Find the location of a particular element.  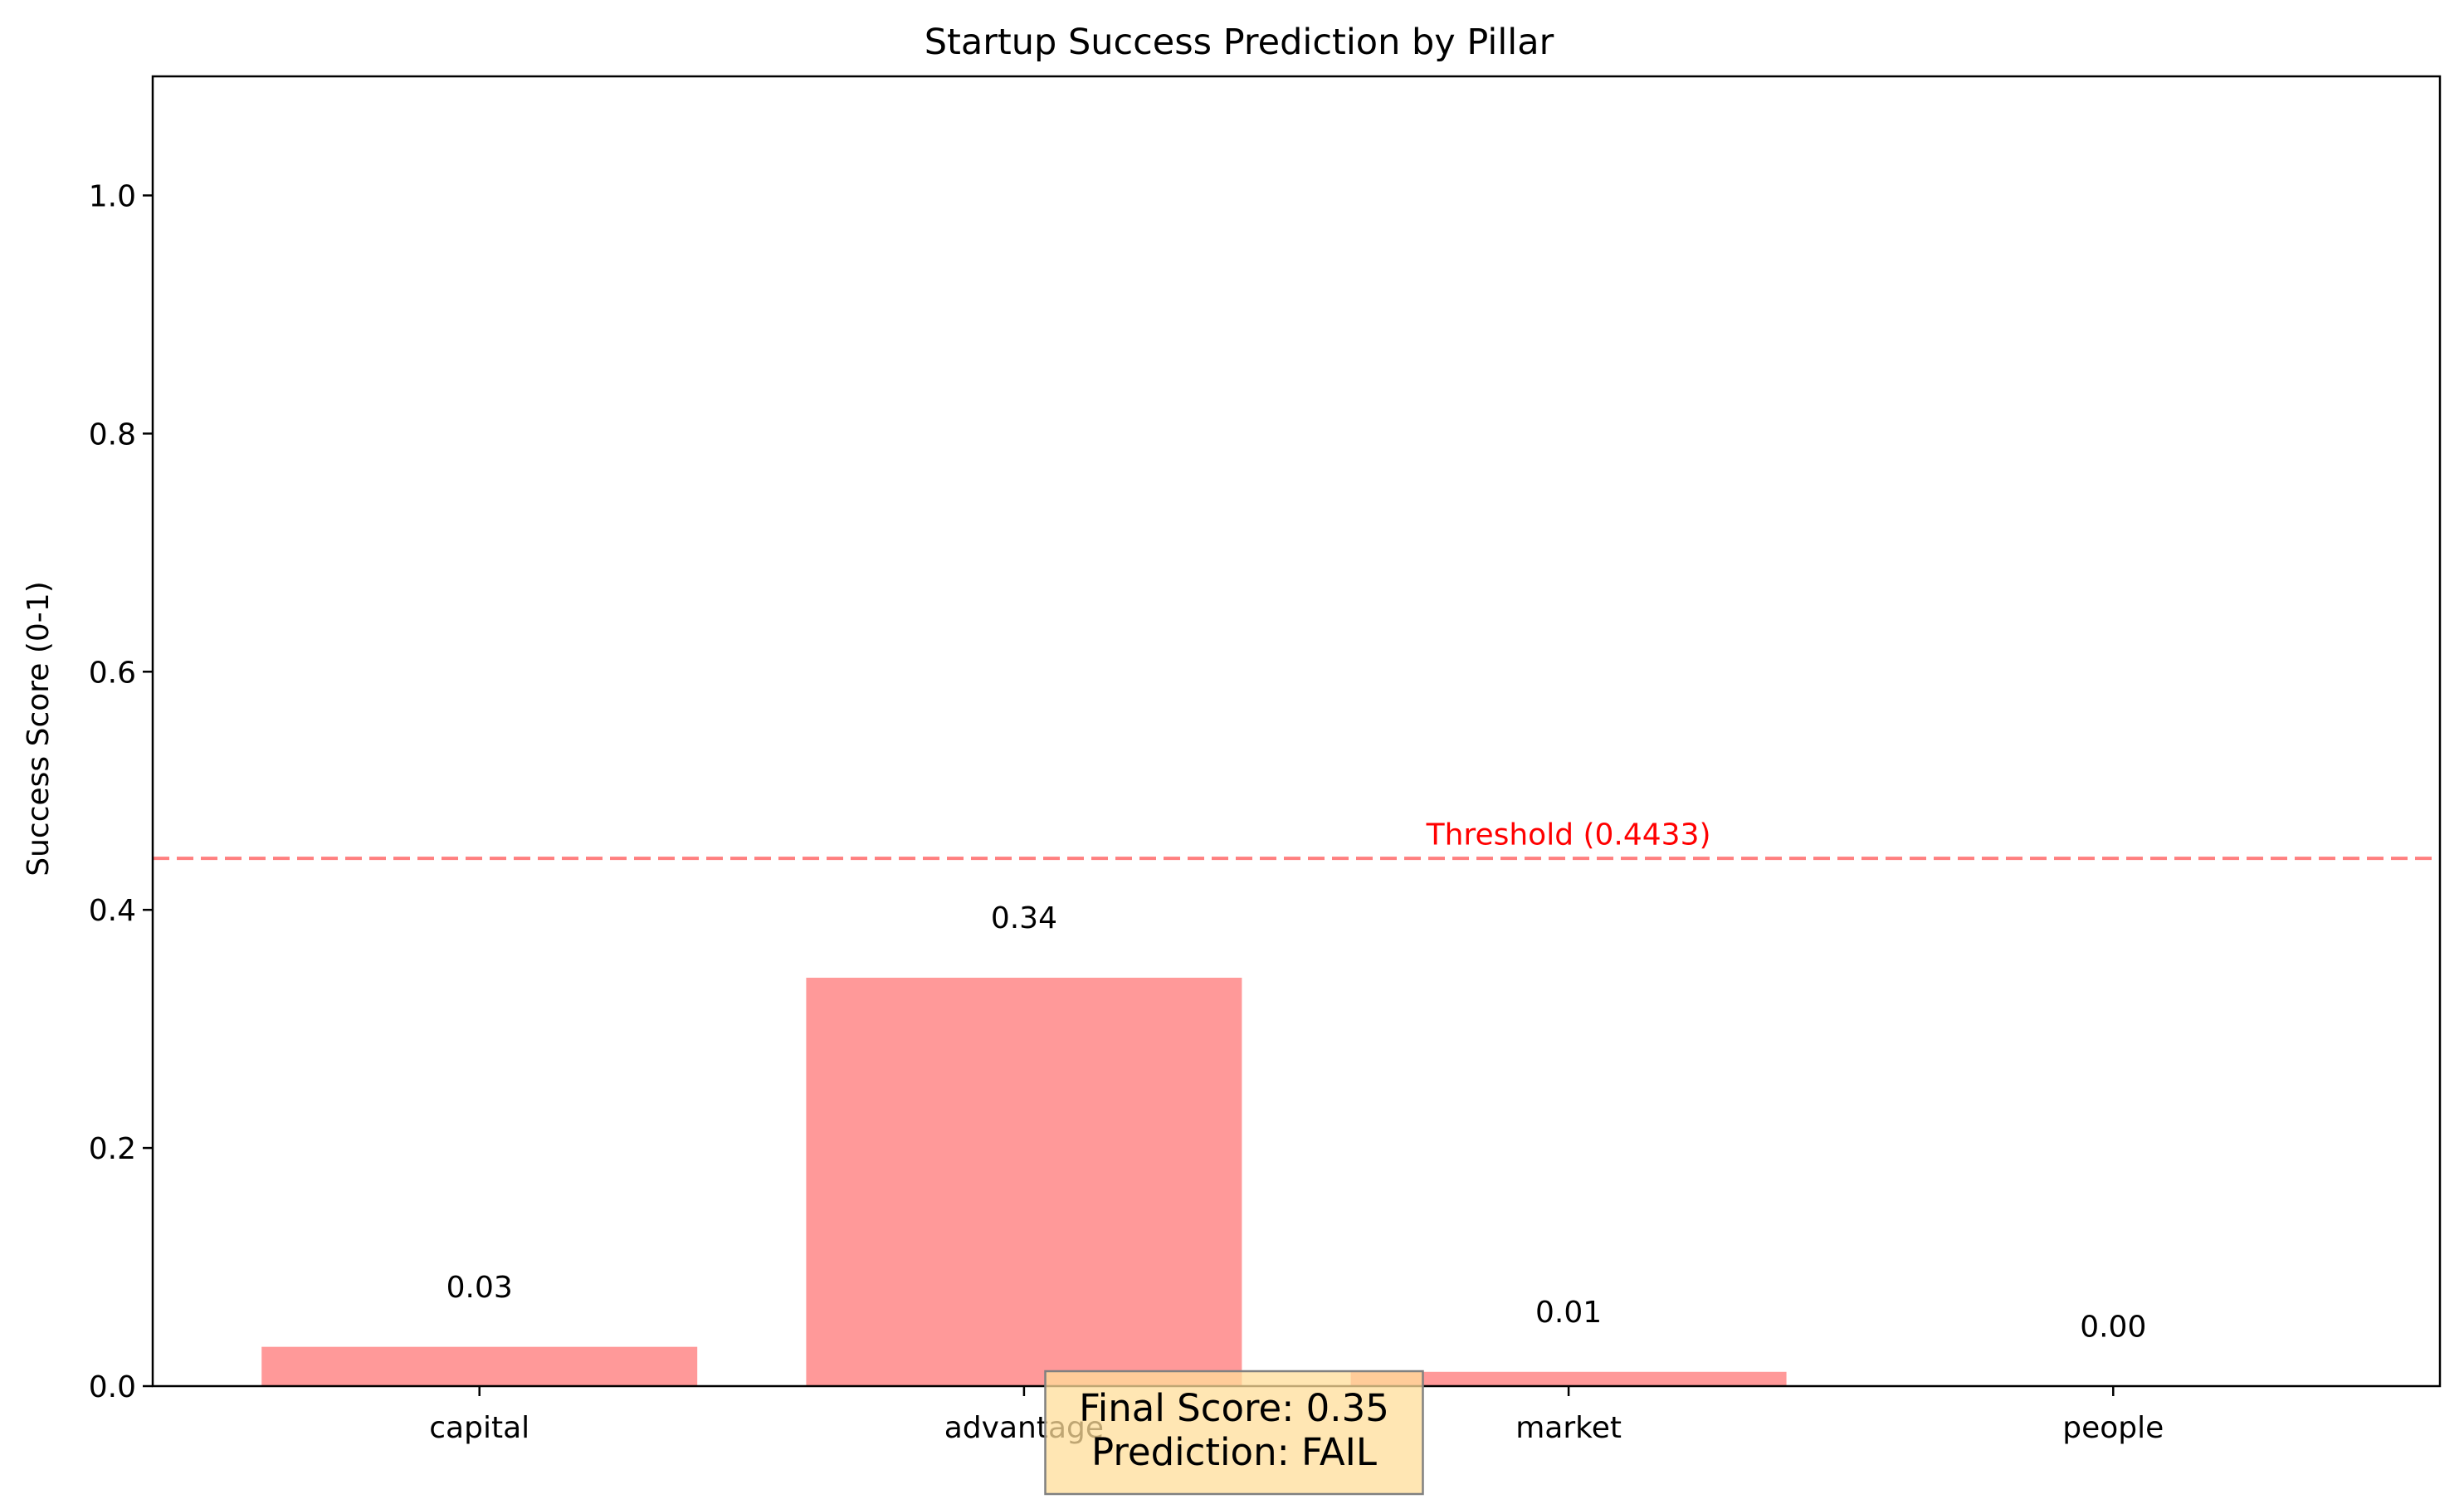

prediction-text: Prediction: FAIL is located at coordinates (1234, 1452).